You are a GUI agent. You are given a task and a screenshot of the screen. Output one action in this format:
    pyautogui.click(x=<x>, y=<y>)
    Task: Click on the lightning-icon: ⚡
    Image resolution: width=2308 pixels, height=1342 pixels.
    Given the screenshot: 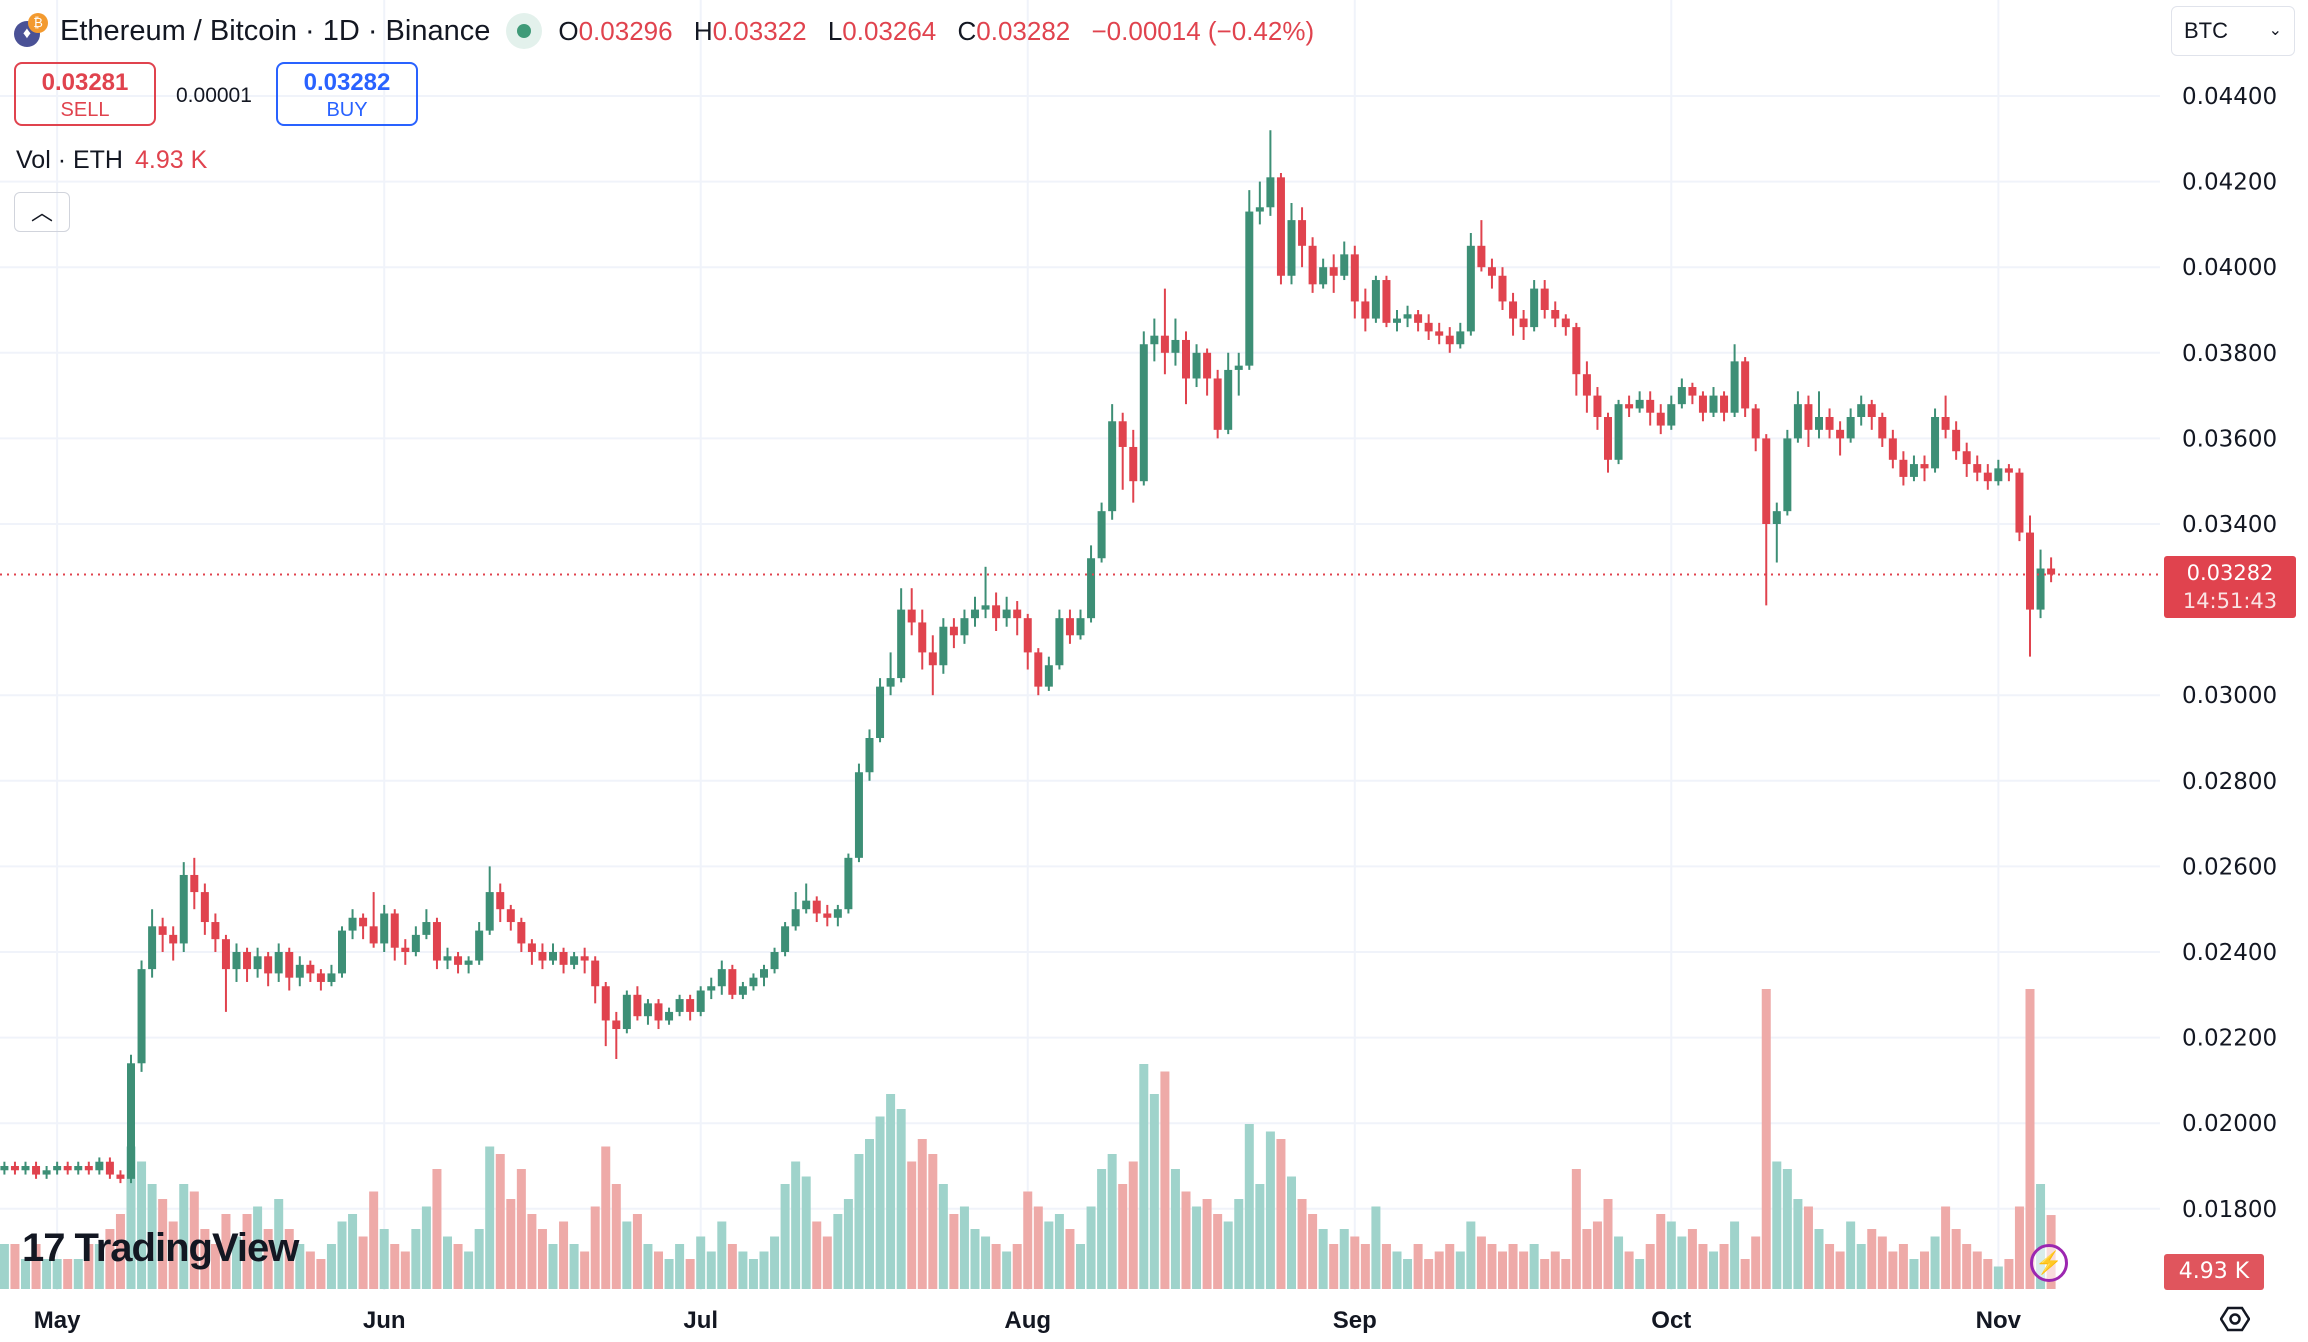 What is the action you would take?
    pyautogui.click(x=2049, y=1263)
    